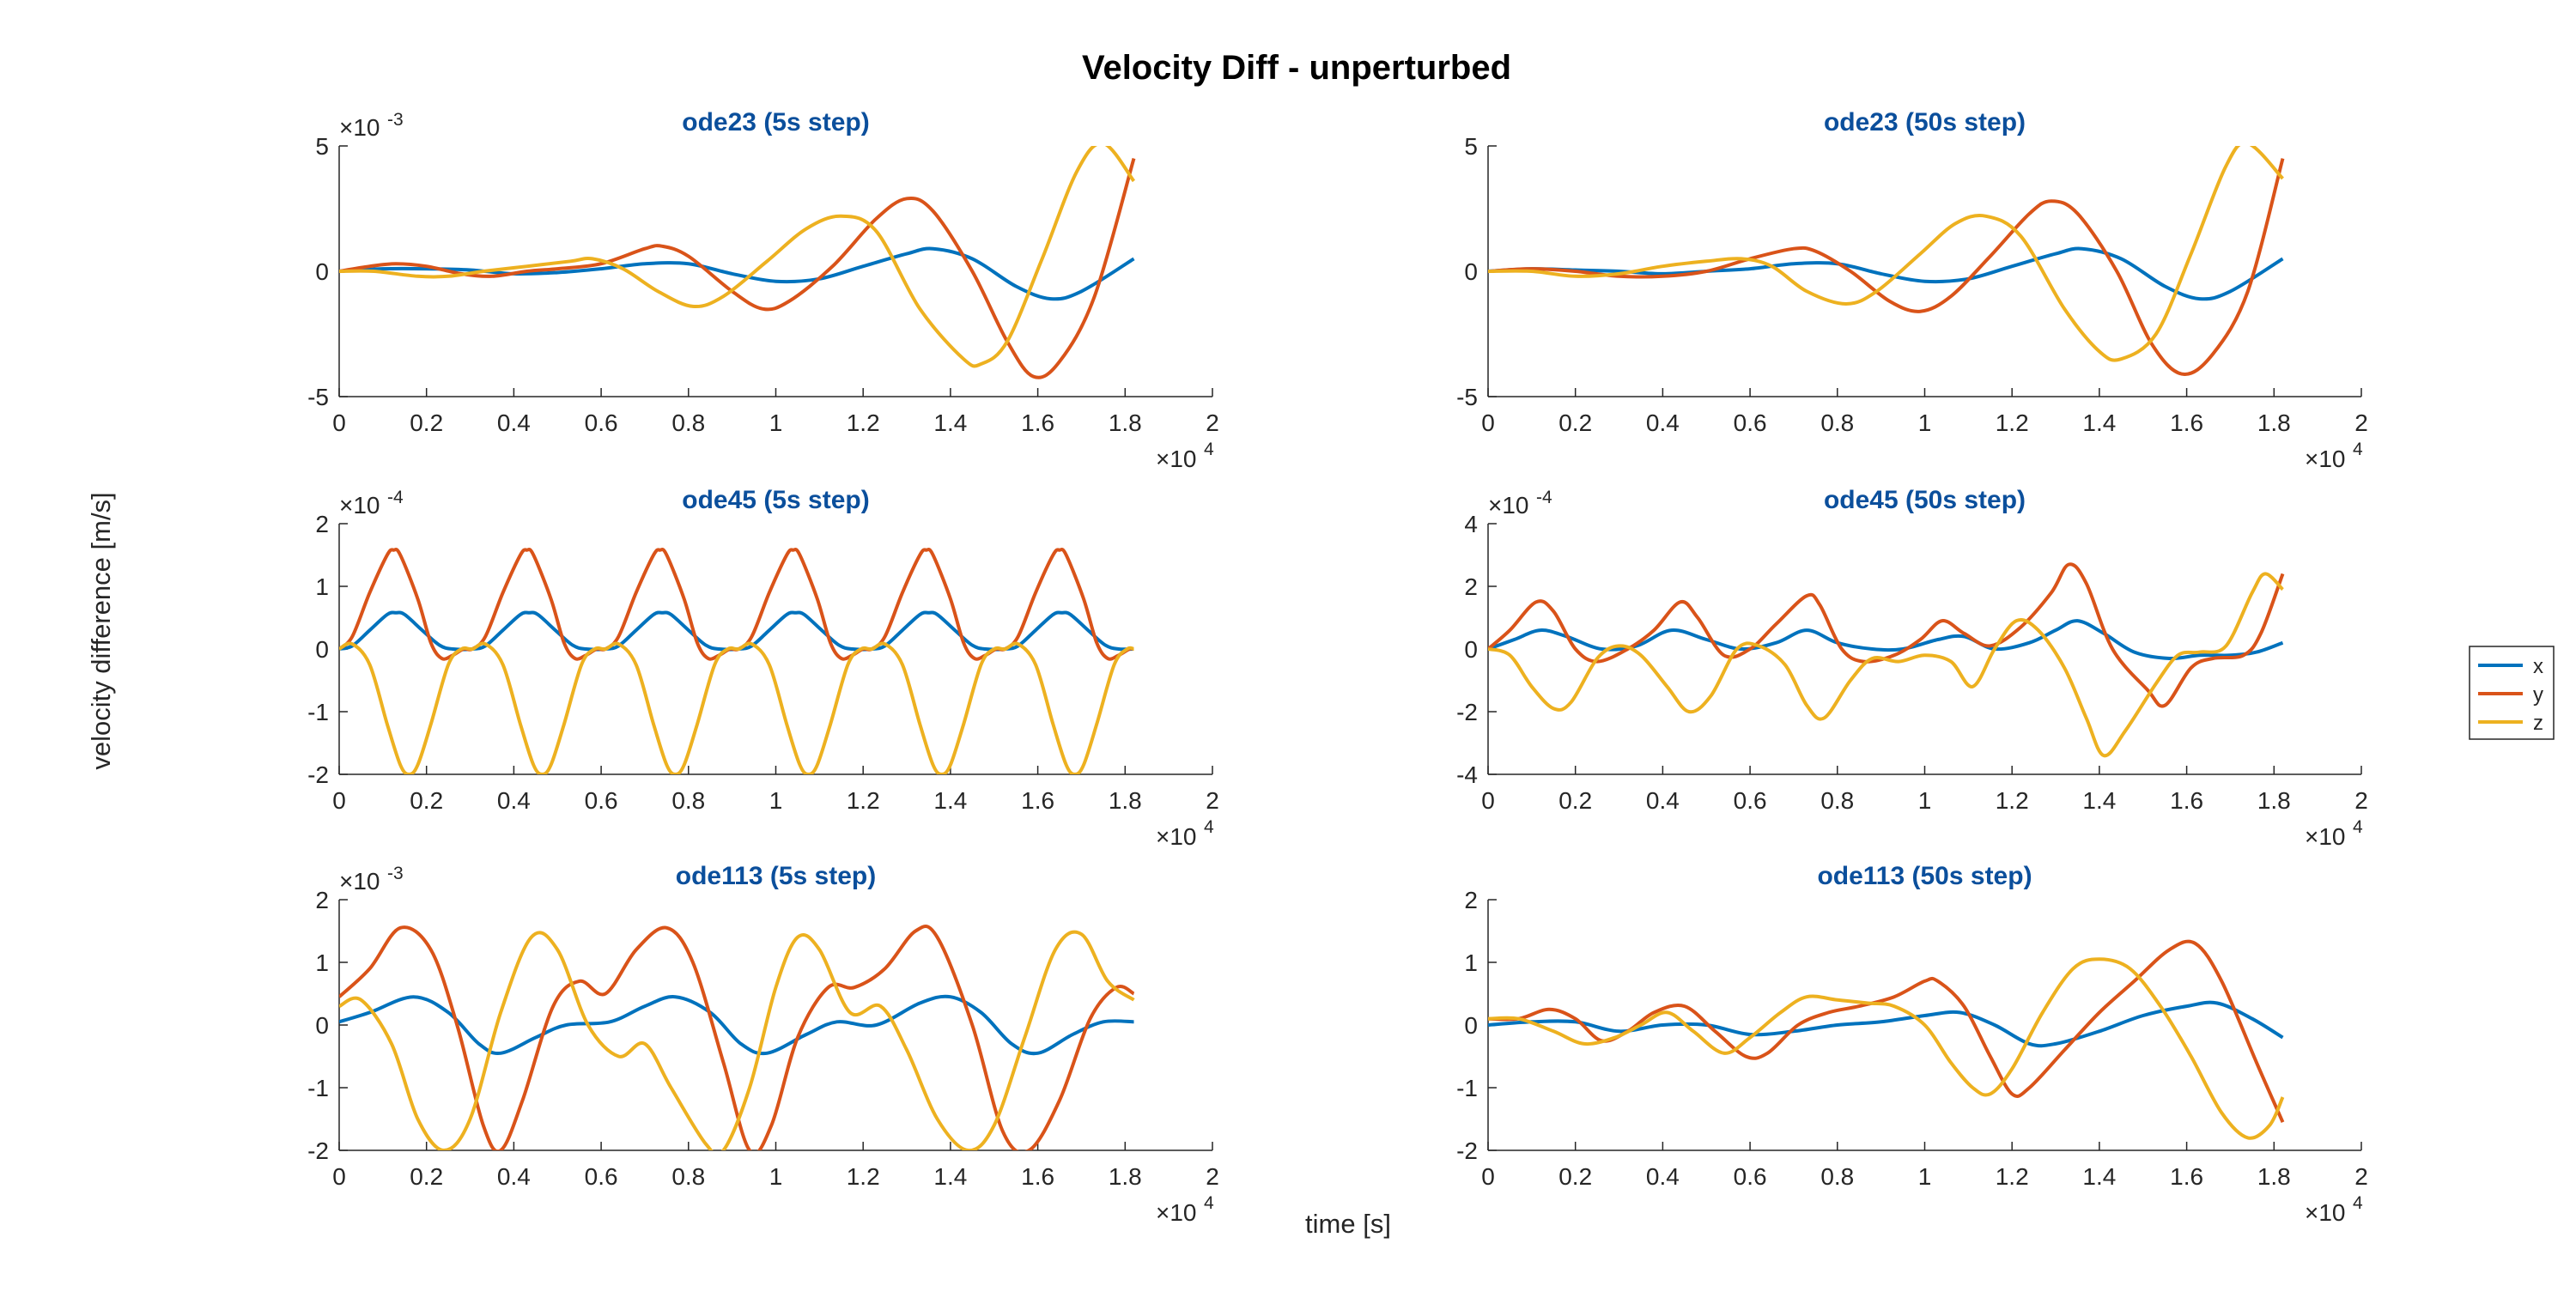 The image size is (2576, 1292). I want to click on y-exponent-power: -4, so click(396, 497).